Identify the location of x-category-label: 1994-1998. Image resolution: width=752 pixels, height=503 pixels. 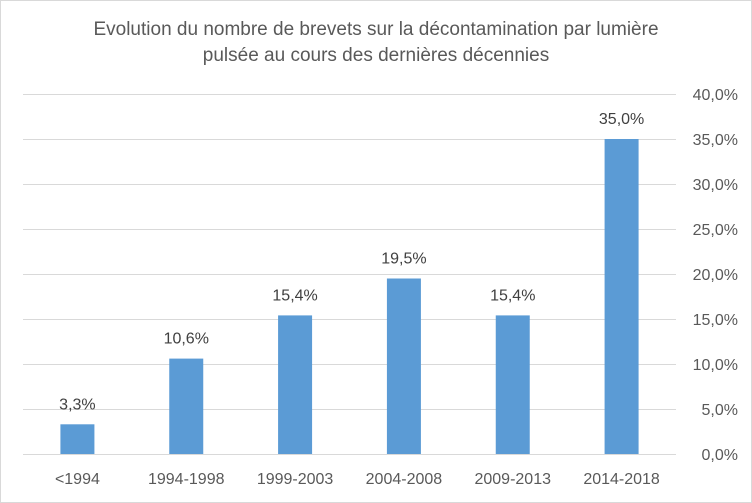
(186, 479).